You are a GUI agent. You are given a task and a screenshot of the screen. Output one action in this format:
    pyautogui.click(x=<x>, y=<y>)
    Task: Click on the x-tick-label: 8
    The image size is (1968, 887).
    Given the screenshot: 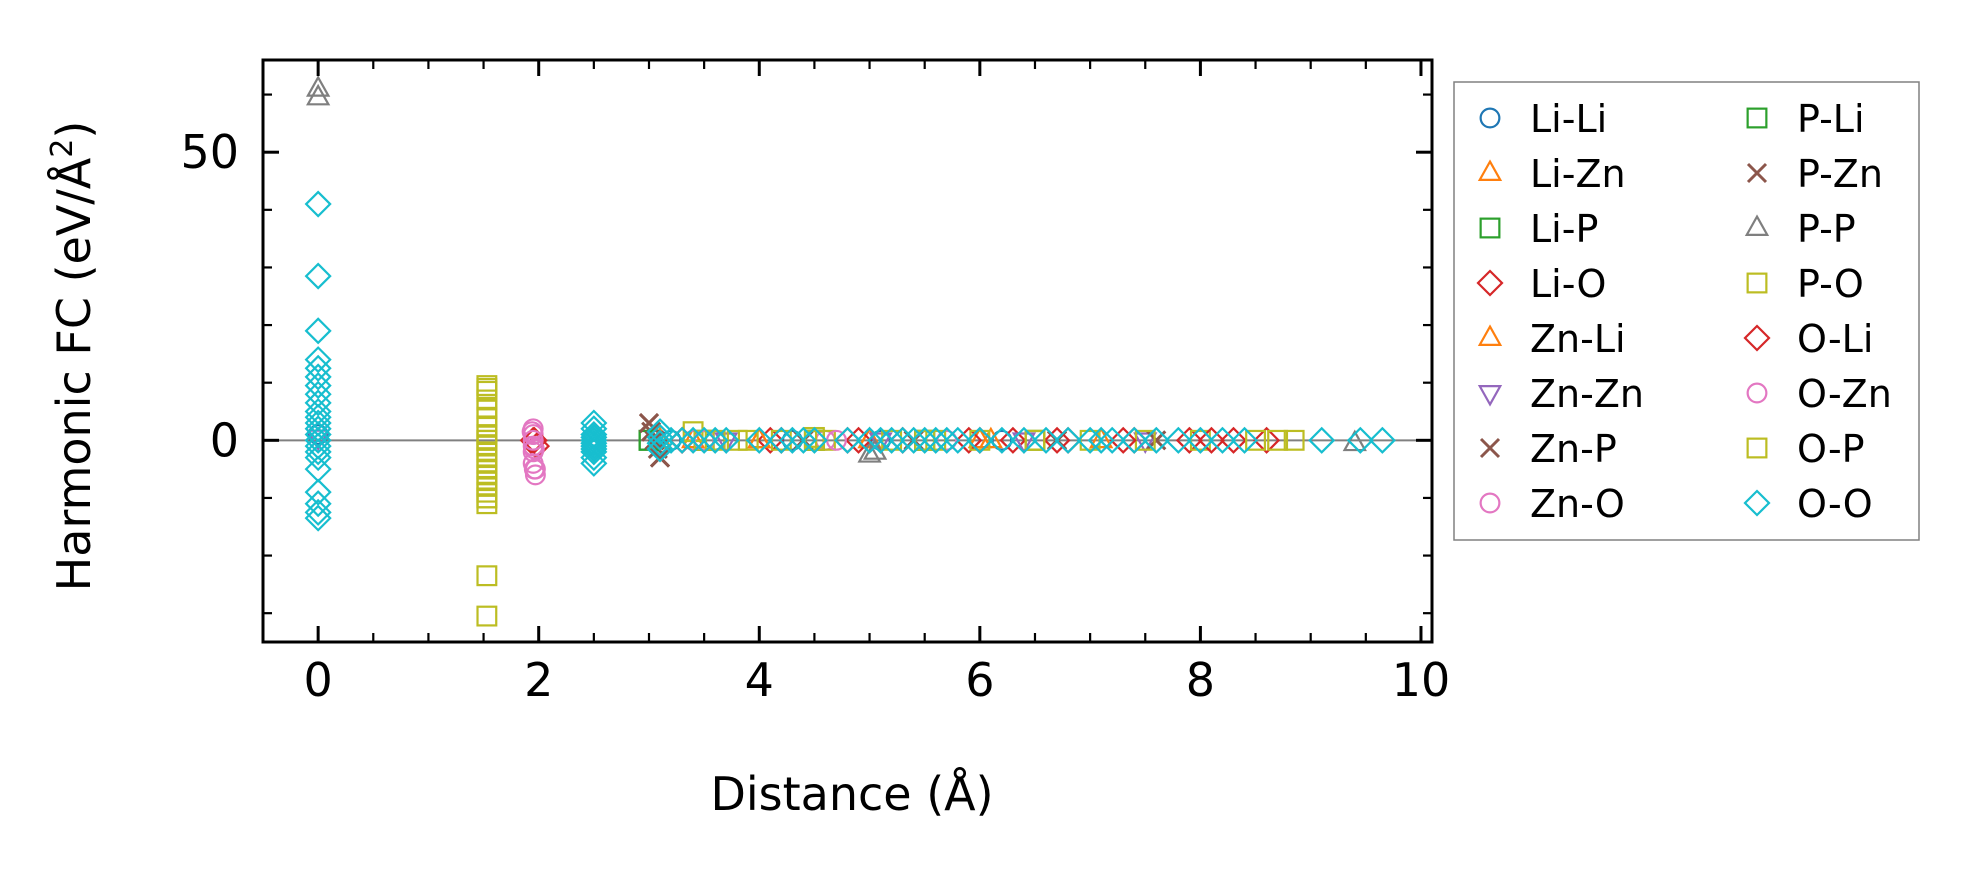 What is the action you would take?
    pyautogui.click(x=1200, y=680)
    